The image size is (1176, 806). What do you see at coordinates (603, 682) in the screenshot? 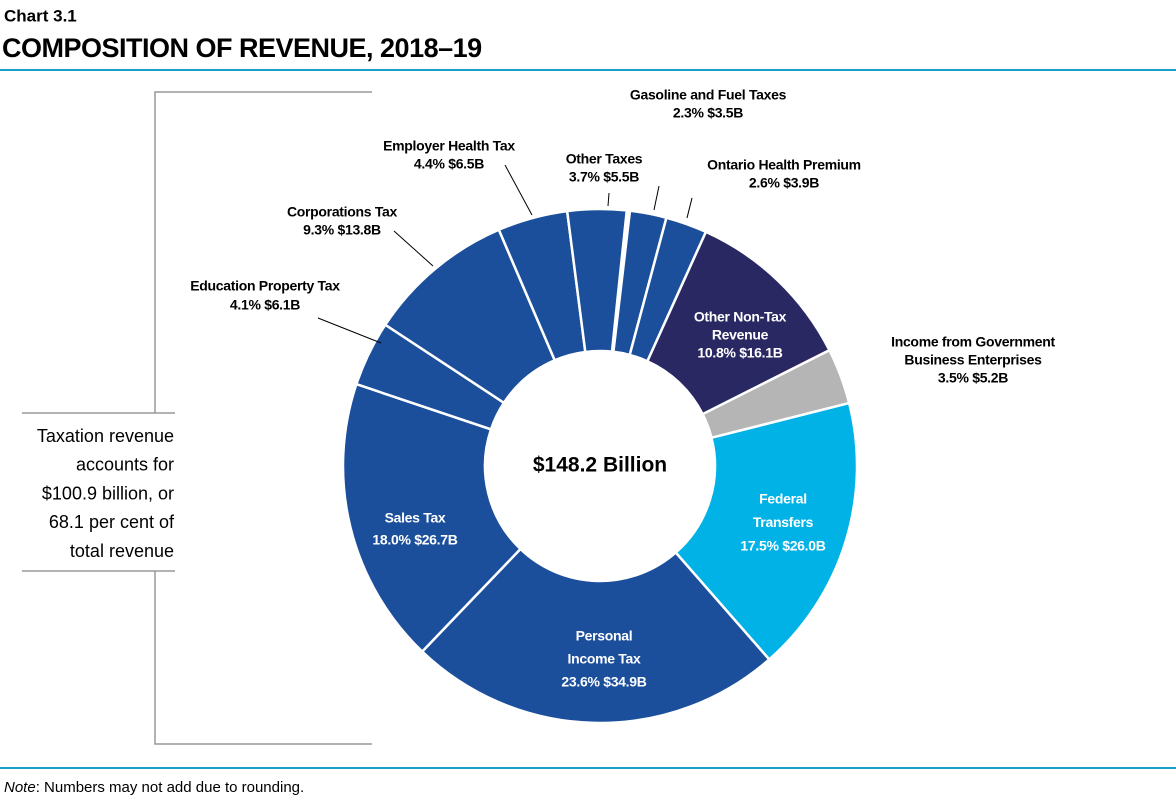
I see `value-label: 23.6% $34.9B` at bounding box center [603, 682].